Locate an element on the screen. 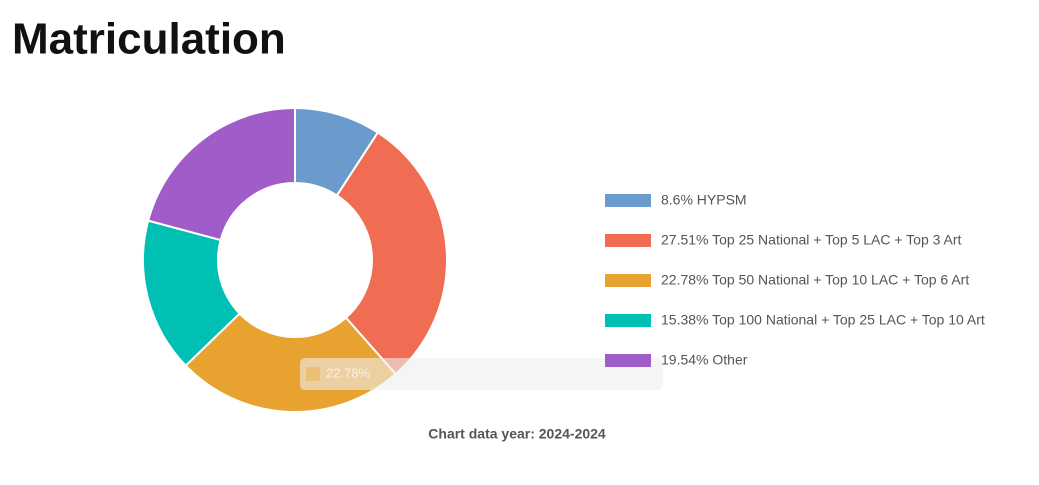 Image resolution: width=1039 pixels, height=485 pixels. legend-label: 19.54% Other is located at coordinates (704, 360).